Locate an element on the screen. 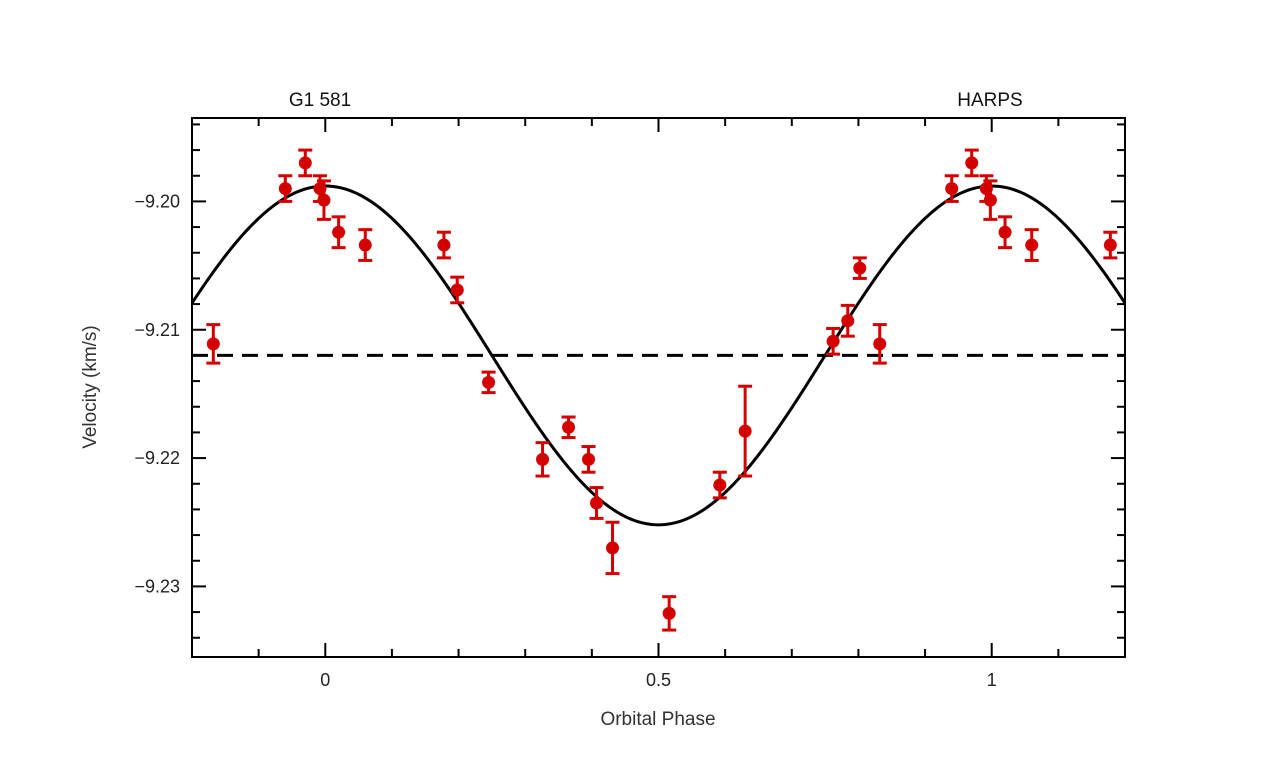 This screenshot has height=759, width=1280. y-tick-label: −9.23 is located at coordinates (157, 586).